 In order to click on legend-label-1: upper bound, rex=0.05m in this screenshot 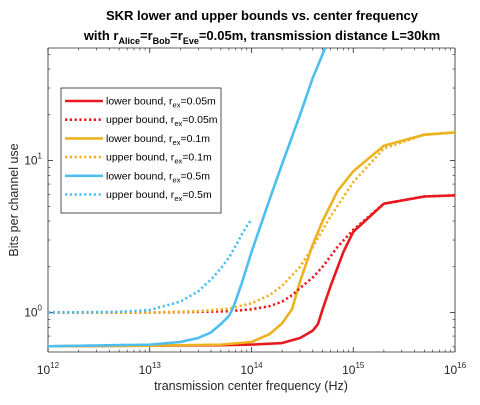, I will do `click(162, 121)`.